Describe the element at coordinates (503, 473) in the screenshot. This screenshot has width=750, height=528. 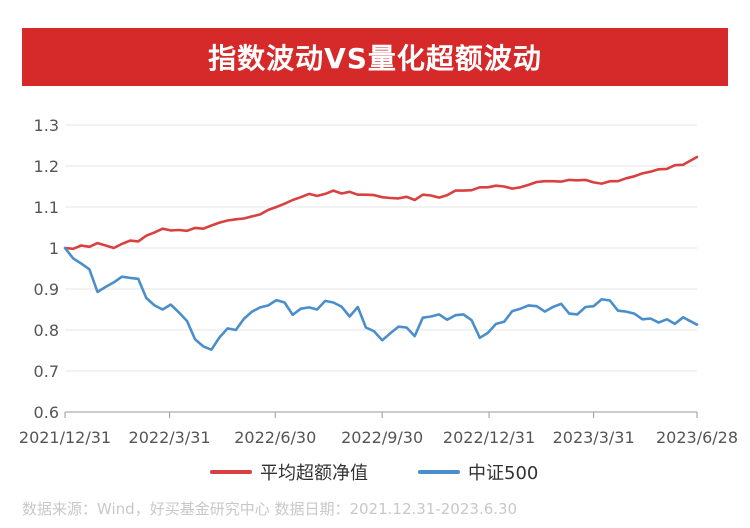
I see `legend-label-1: 中证500` at that location.